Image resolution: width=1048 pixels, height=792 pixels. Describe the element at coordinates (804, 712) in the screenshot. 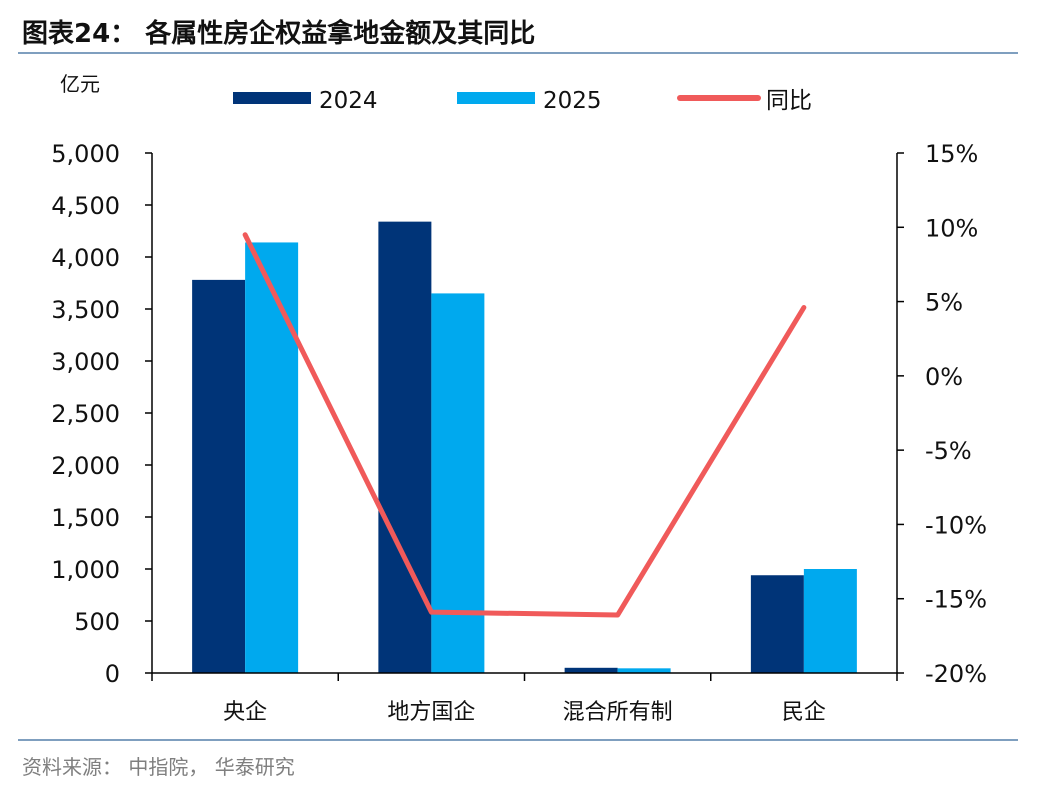

I see `category-label: 民企` at that location.